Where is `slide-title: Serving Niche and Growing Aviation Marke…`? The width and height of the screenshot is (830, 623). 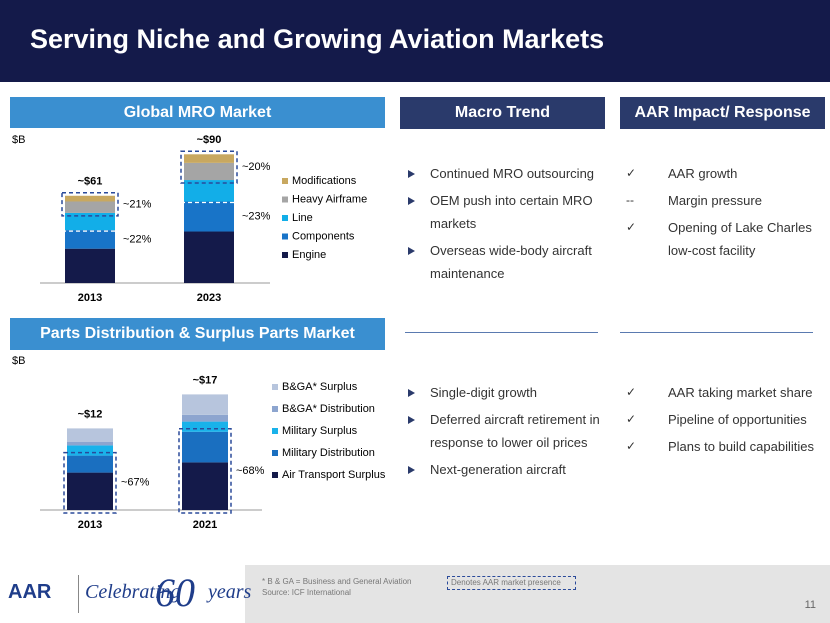
slide-title: Serving Niche and Growing Aviation Marke… is located at coordinates (317, 39).